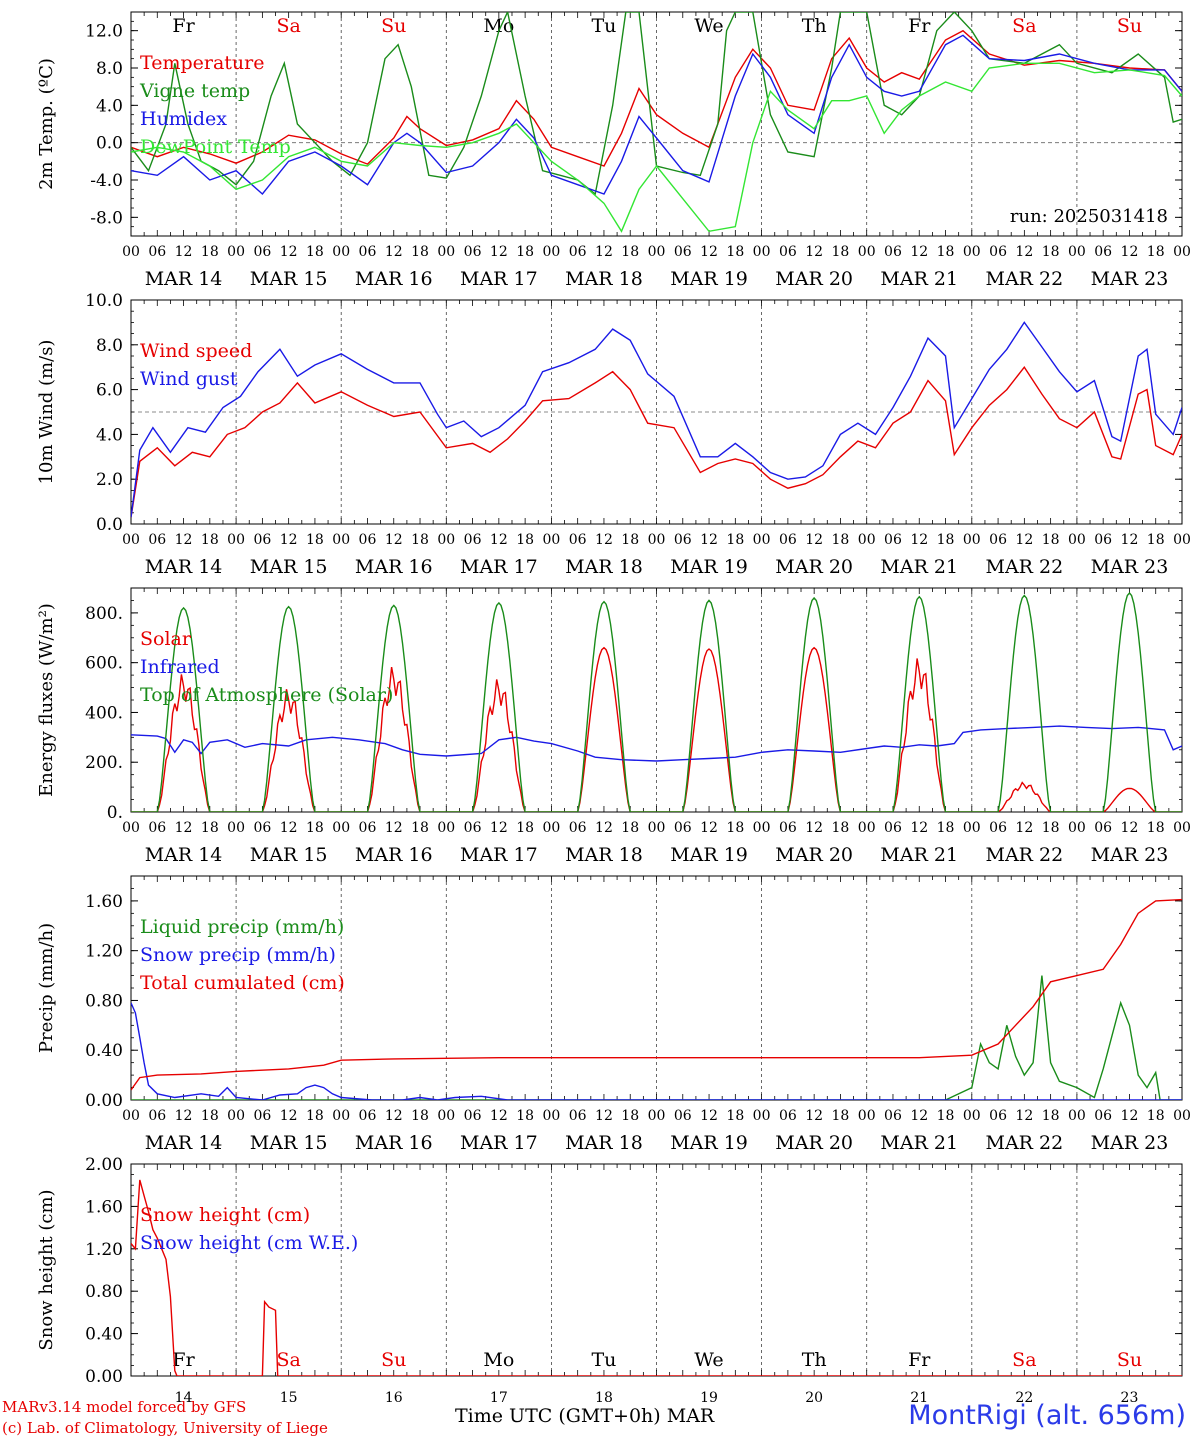 The width and height of the screenshot is (1194, 1440). Describe the element at coordinates (919, 1398) in the screenshot. I see `day-number-label: 21` at that location.